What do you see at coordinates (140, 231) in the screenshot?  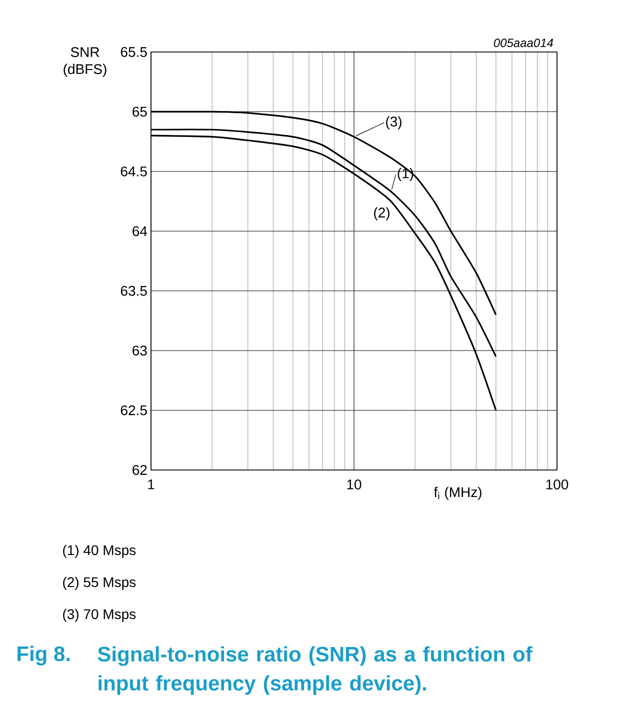 I see `y-tick-label: 64` at bounding box center [140, 231].